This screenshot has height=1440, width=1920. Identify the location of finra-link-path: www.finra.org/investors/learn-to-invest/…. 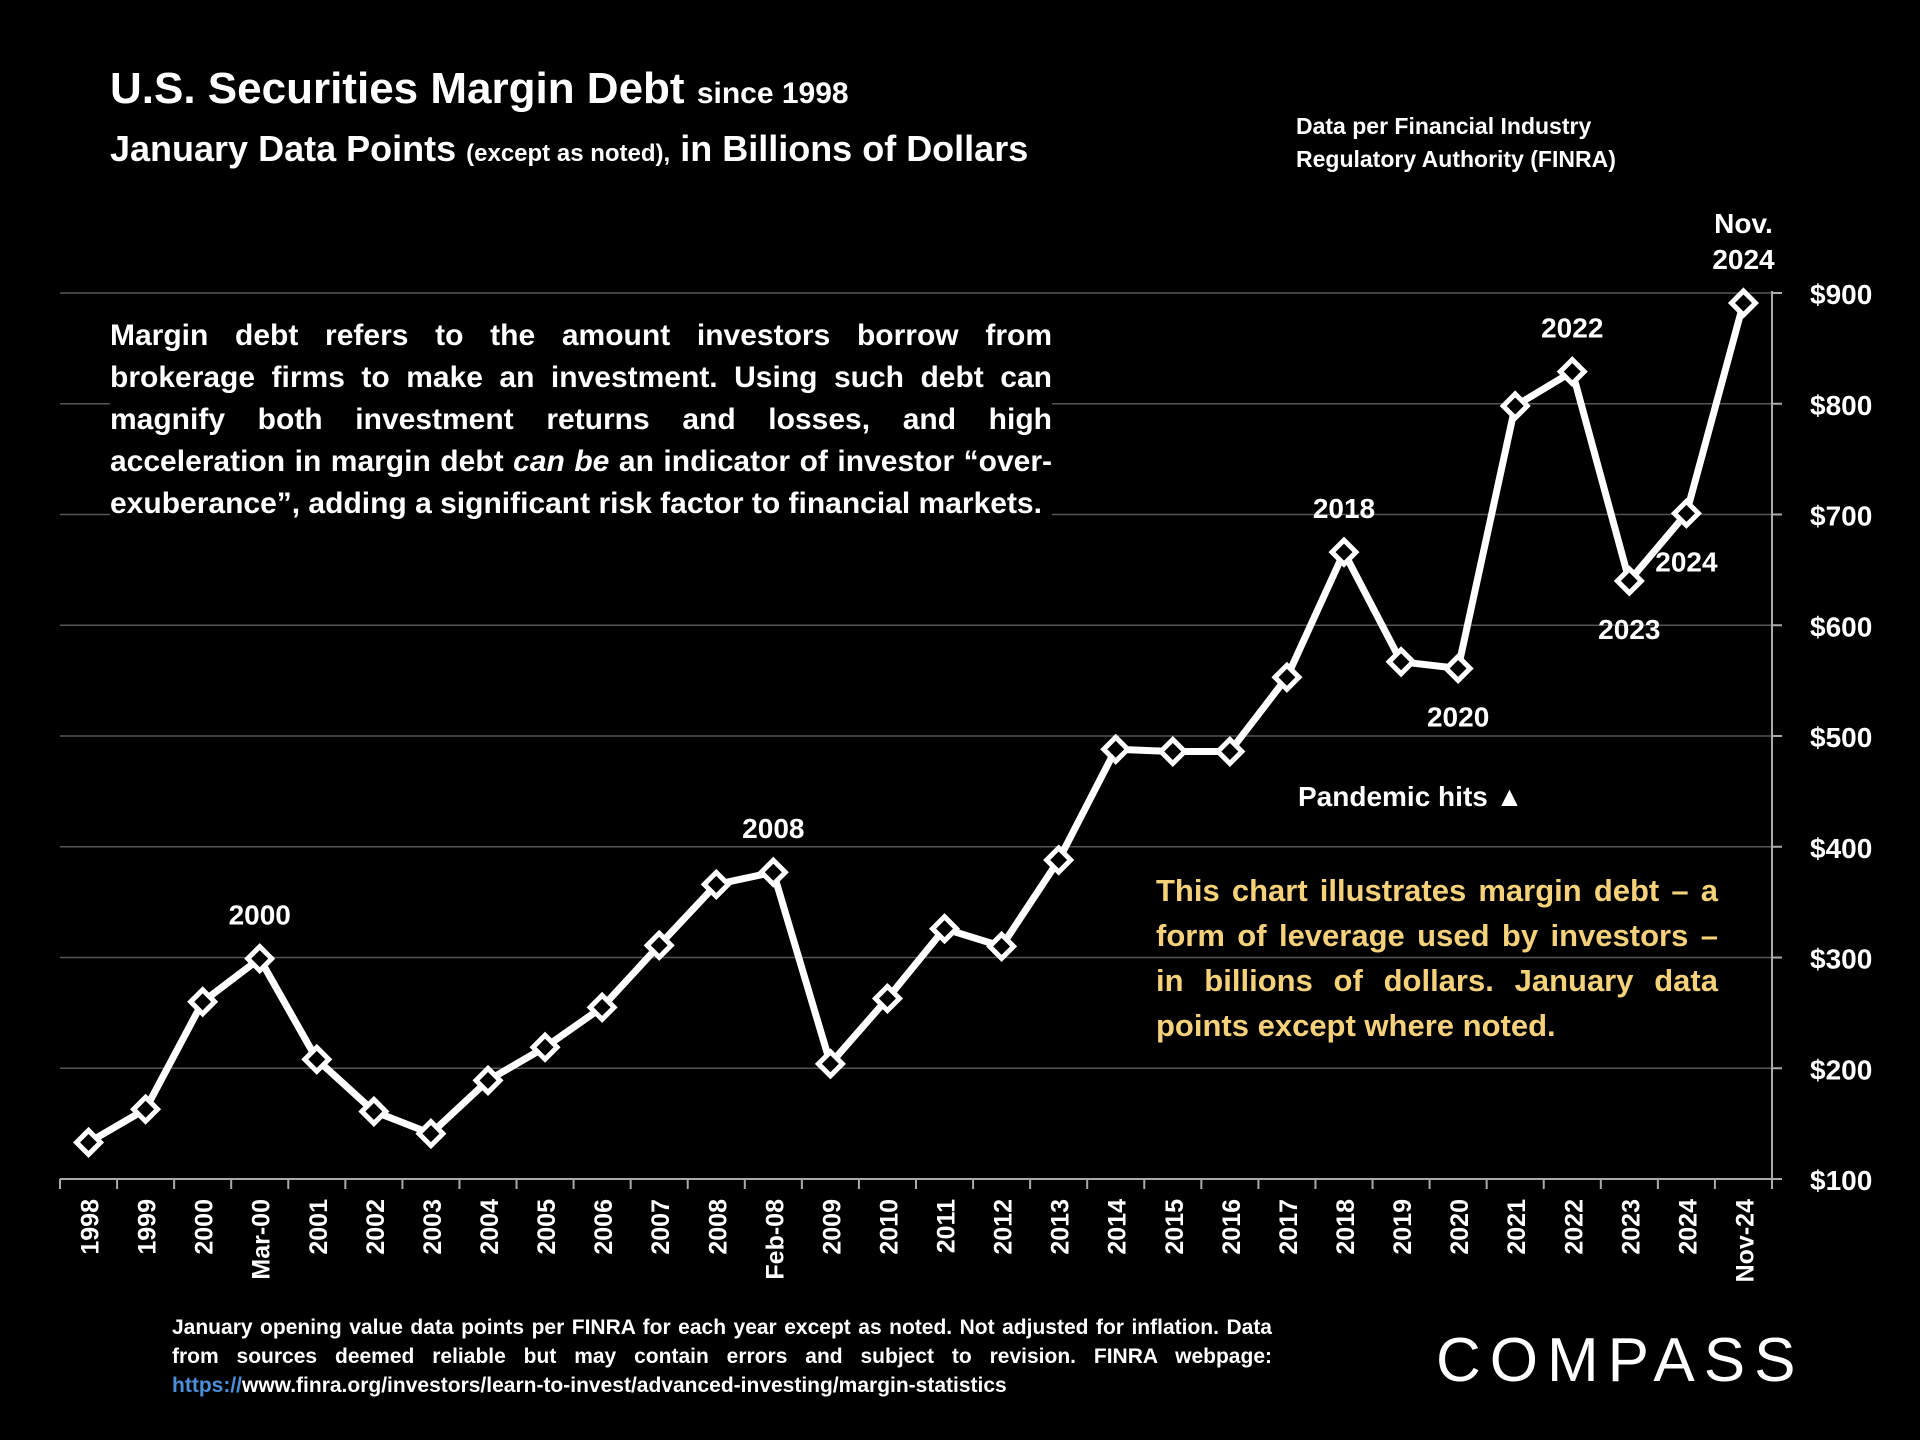
(624, 1385).